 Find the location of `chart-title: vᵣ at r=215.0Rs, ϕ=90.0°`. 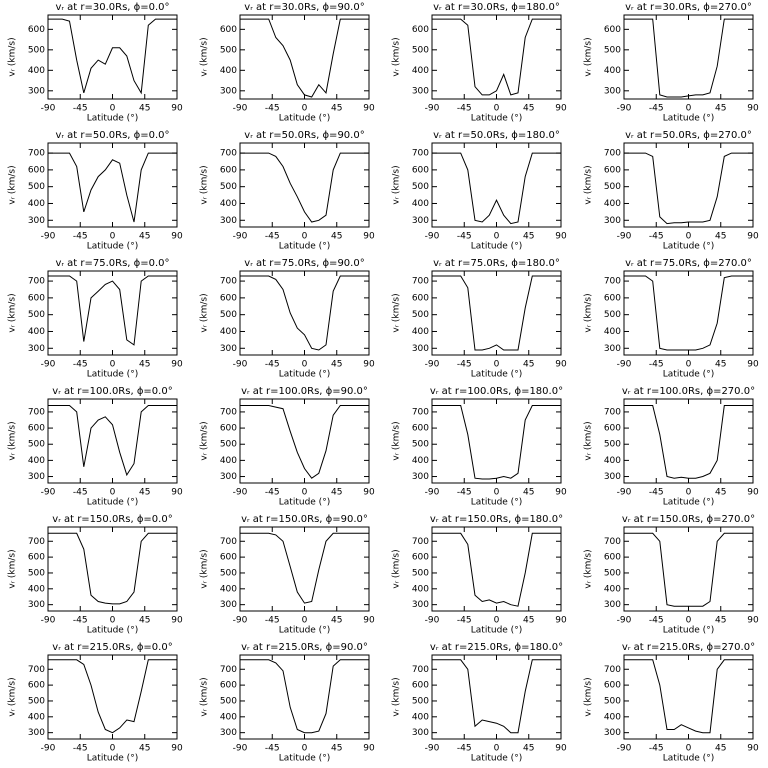

chart-title: vᵣ at r=215.0Rs, ϕ=90.0° is located at coordinates (304, 647).